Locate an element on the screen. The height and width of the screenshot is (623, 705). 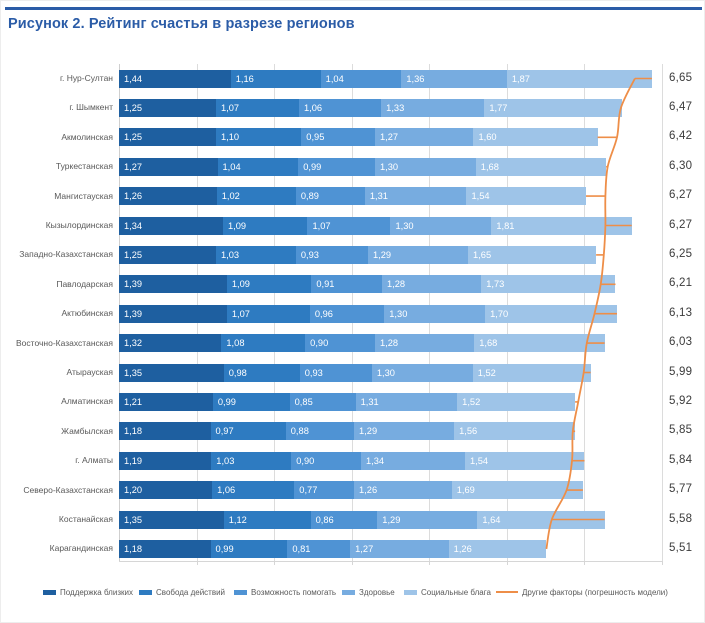
legend-label: Свобода действий is located at coordinates (191, 592).